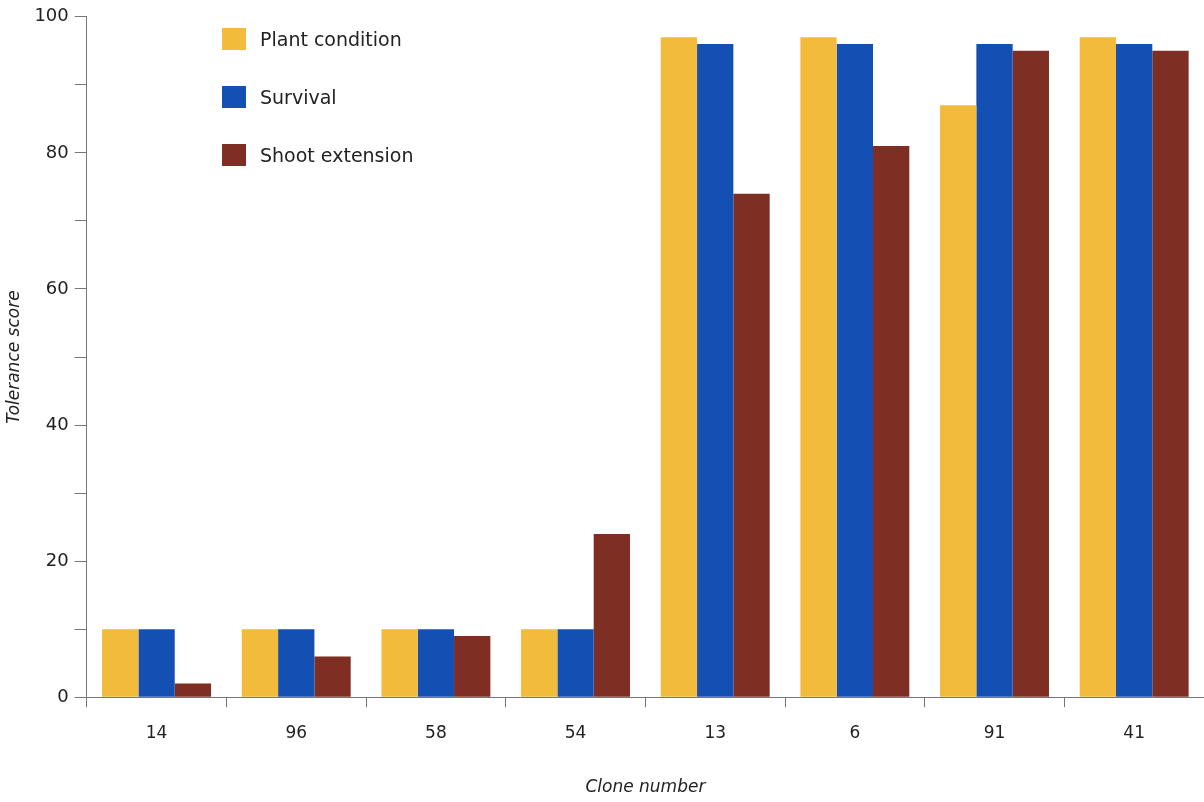 The width and height of the screenshot is (1204, 802). Describe the element at coordinates (156, 731) in the screenshot. I see `x-tick-label: 14` at that location.